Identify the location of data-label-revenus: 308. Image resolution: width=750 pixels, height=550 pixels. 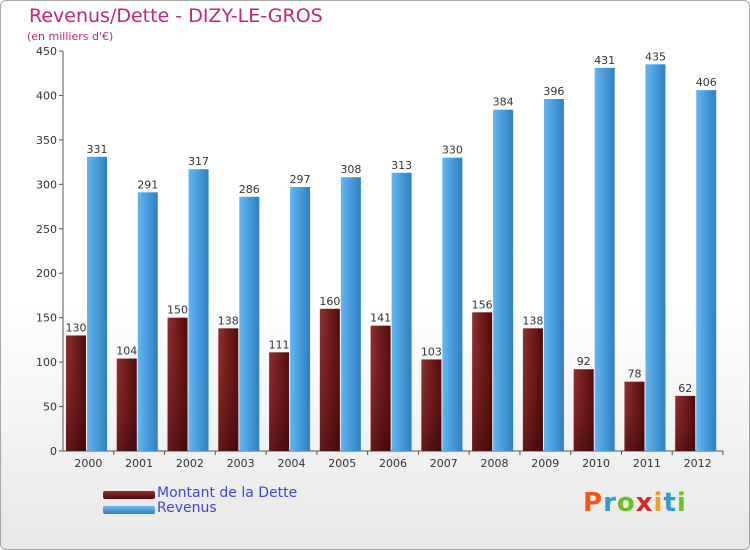
(350, 169).